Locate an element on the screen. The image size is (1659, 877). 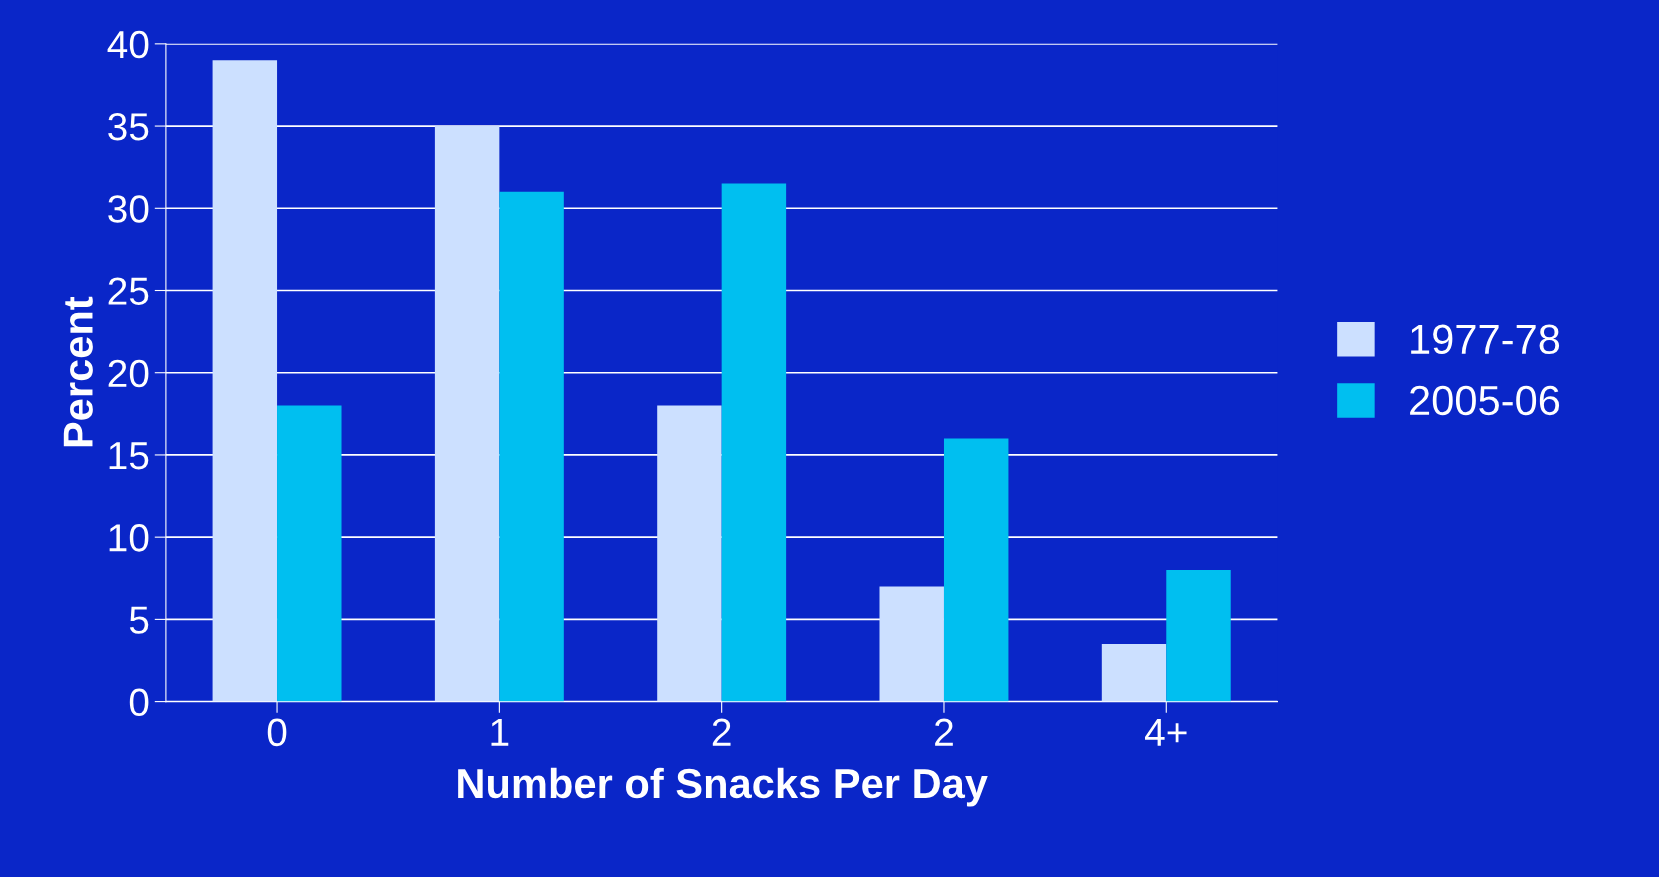
x-tick-label: 1 is located at coordinates (500, 732).